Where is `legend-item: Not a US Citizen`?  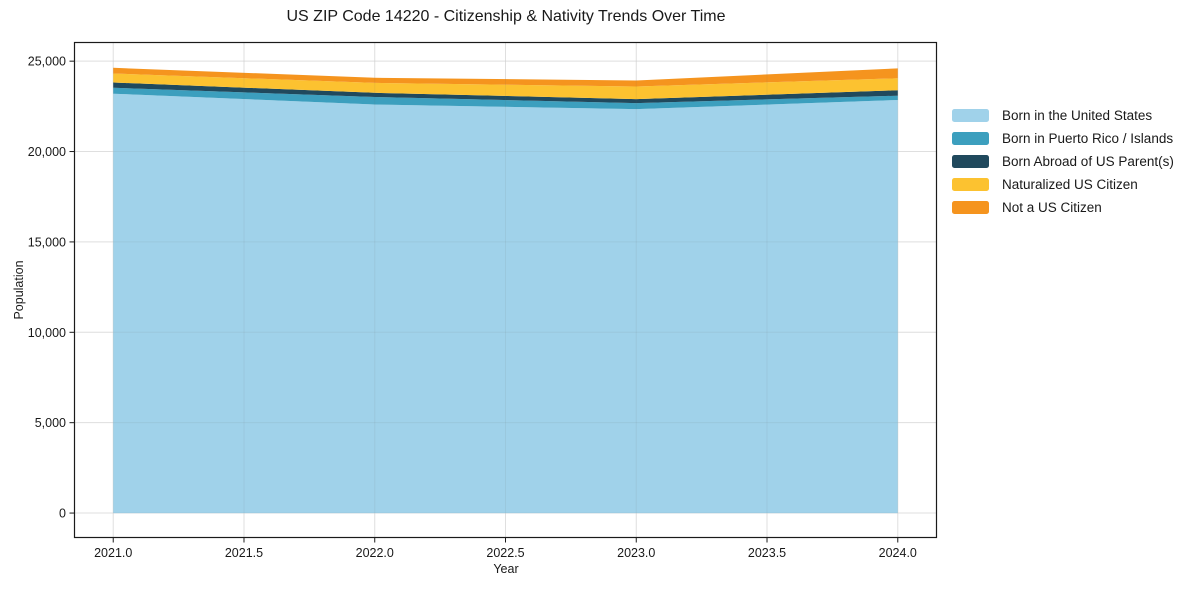 legend-item: Not a US Citizen is located at coordinates (1063, 207).